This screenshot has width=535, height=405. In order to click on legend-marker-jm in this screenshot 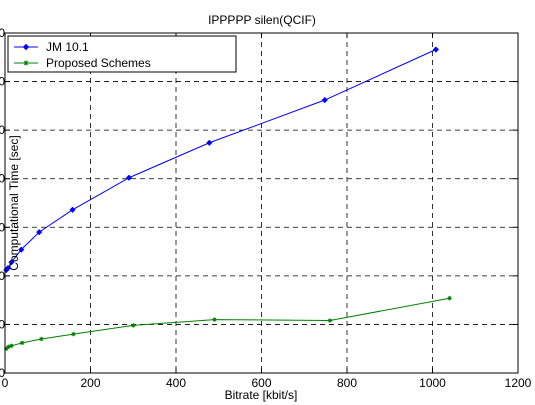, I will do `click(26, 47)`.